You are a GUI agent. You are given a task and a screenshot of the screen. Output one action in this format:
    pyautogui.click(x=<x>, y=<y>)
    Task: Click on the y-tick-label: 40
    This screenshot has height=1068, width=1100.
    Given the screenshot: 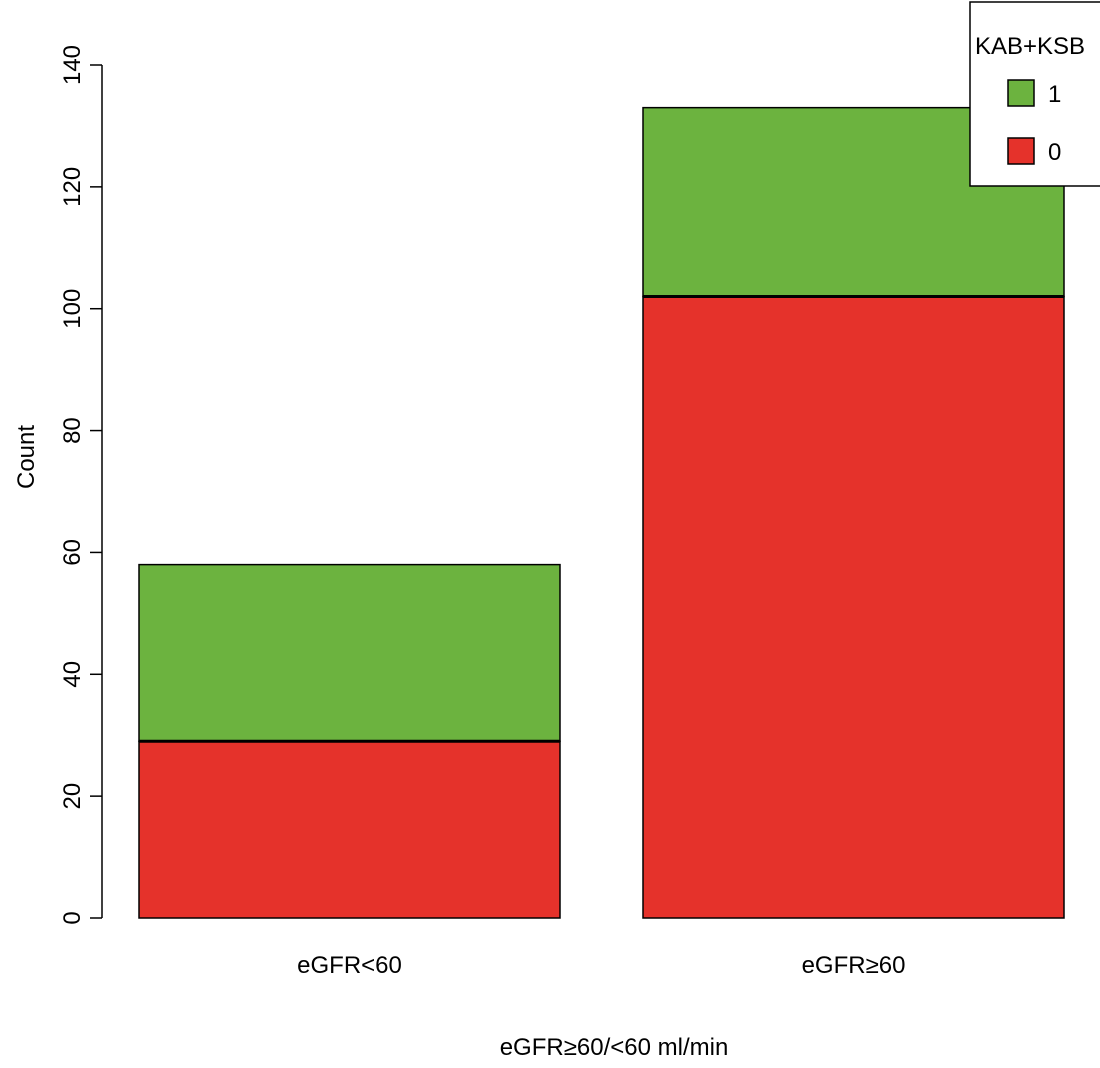 What is the action you would take?
    pyautogui.click(x=72, y=674)
    